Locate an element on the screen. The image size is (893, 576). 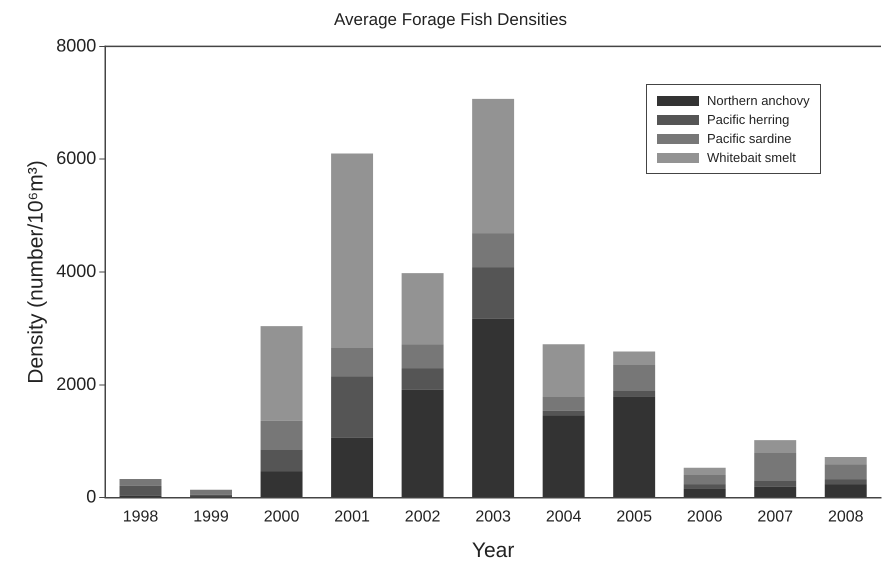
x-tick-label: 2004 is located at coordinates (564, 517).